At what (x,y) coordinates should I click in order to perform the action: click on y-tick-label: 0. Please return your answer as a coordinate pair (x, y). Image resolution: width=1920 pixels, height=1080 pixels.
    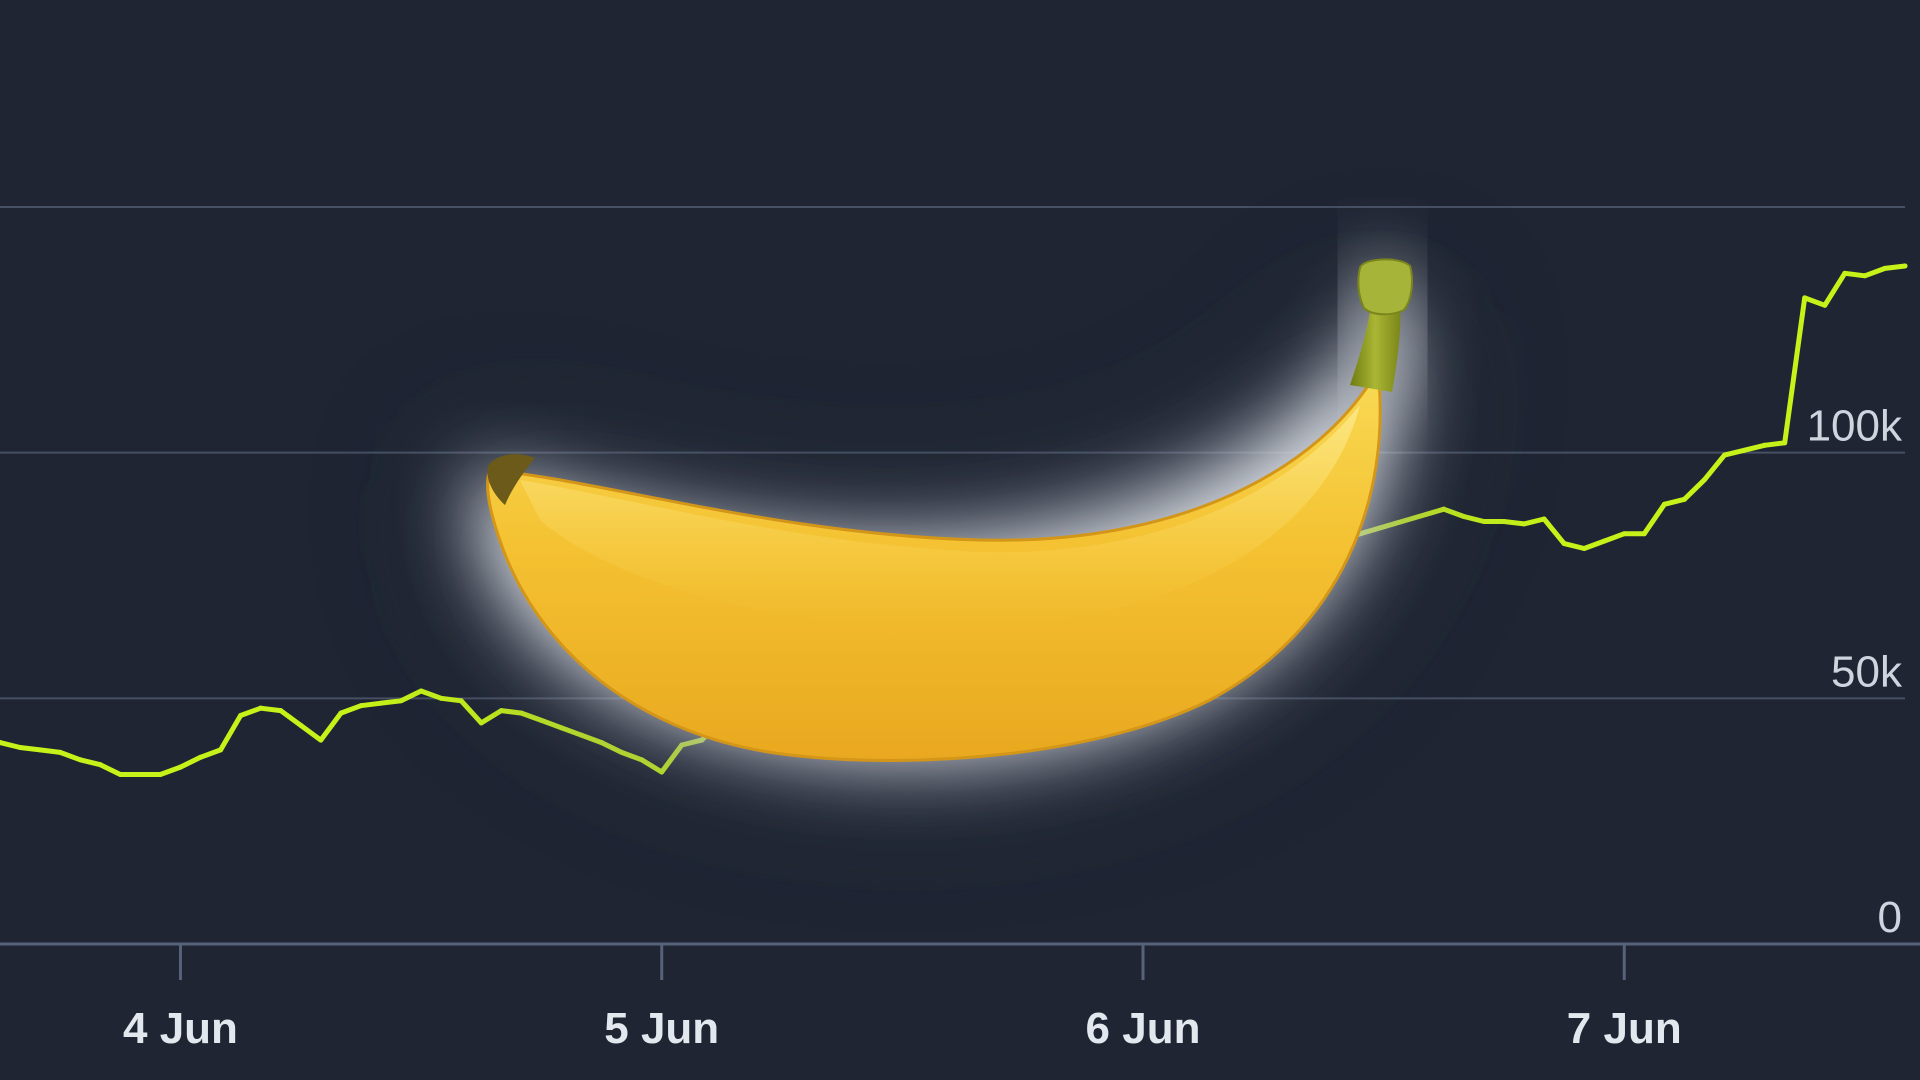
    Looking at the image, I should click on (1890, 917).